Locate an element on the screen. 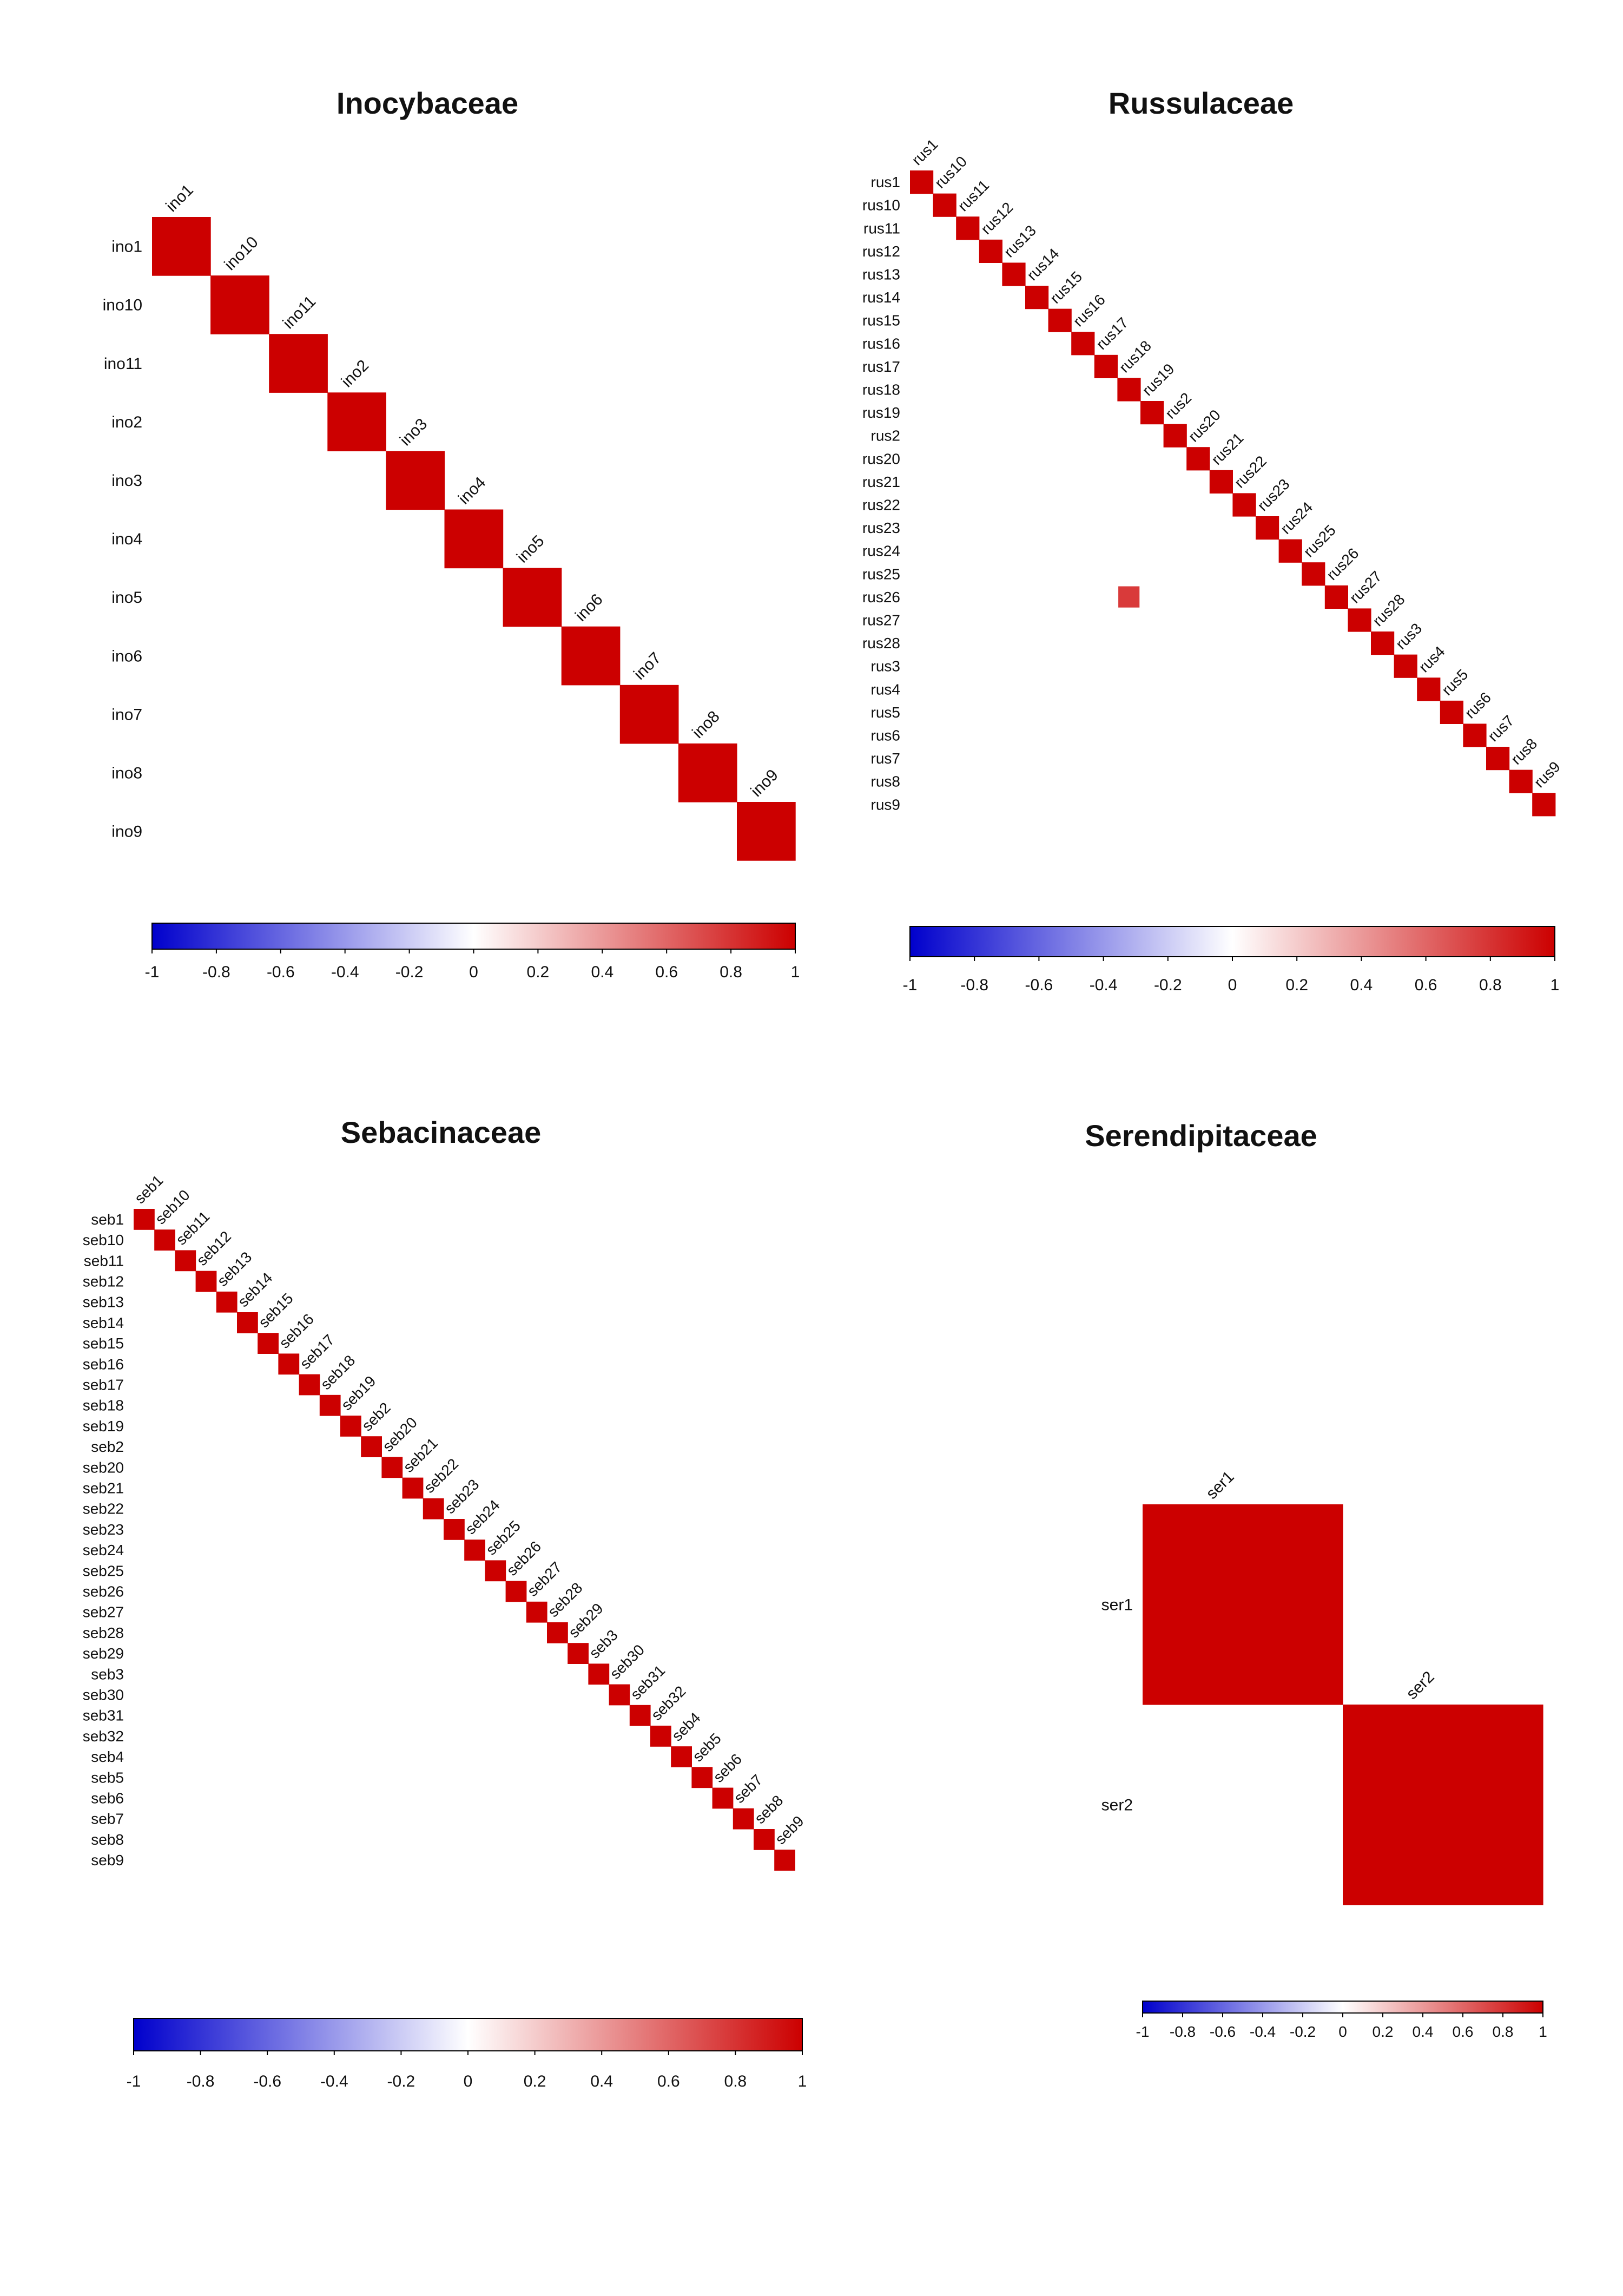 Image resolution: width=1623 pixels, height=2296 pixels. row-label: ino4 is located at coordinates (127, 539).